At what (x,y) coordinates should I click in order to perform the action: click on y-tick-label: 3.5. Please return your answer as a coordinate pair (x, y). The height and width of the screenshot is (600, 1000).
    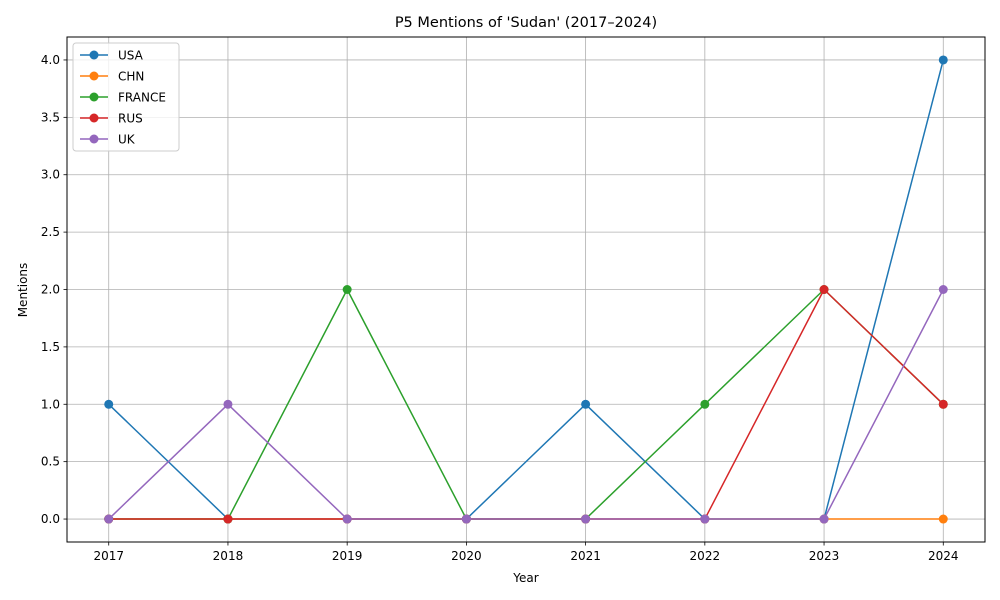
    Looking at the image, I should click on (50, 117).